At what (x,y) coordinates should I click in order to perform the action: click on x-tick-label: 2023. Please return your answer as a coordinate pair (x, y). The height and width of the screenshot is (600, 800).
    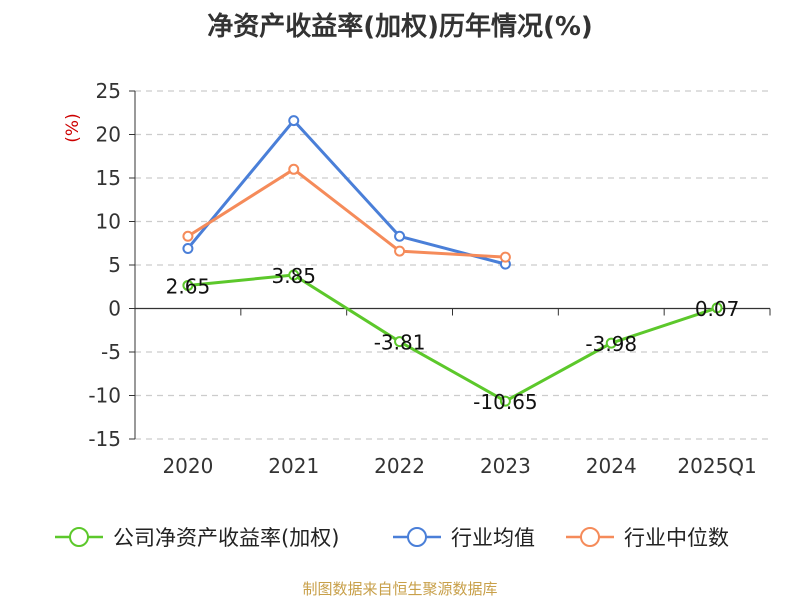
    Looking at the image, I should click on (505, 466).